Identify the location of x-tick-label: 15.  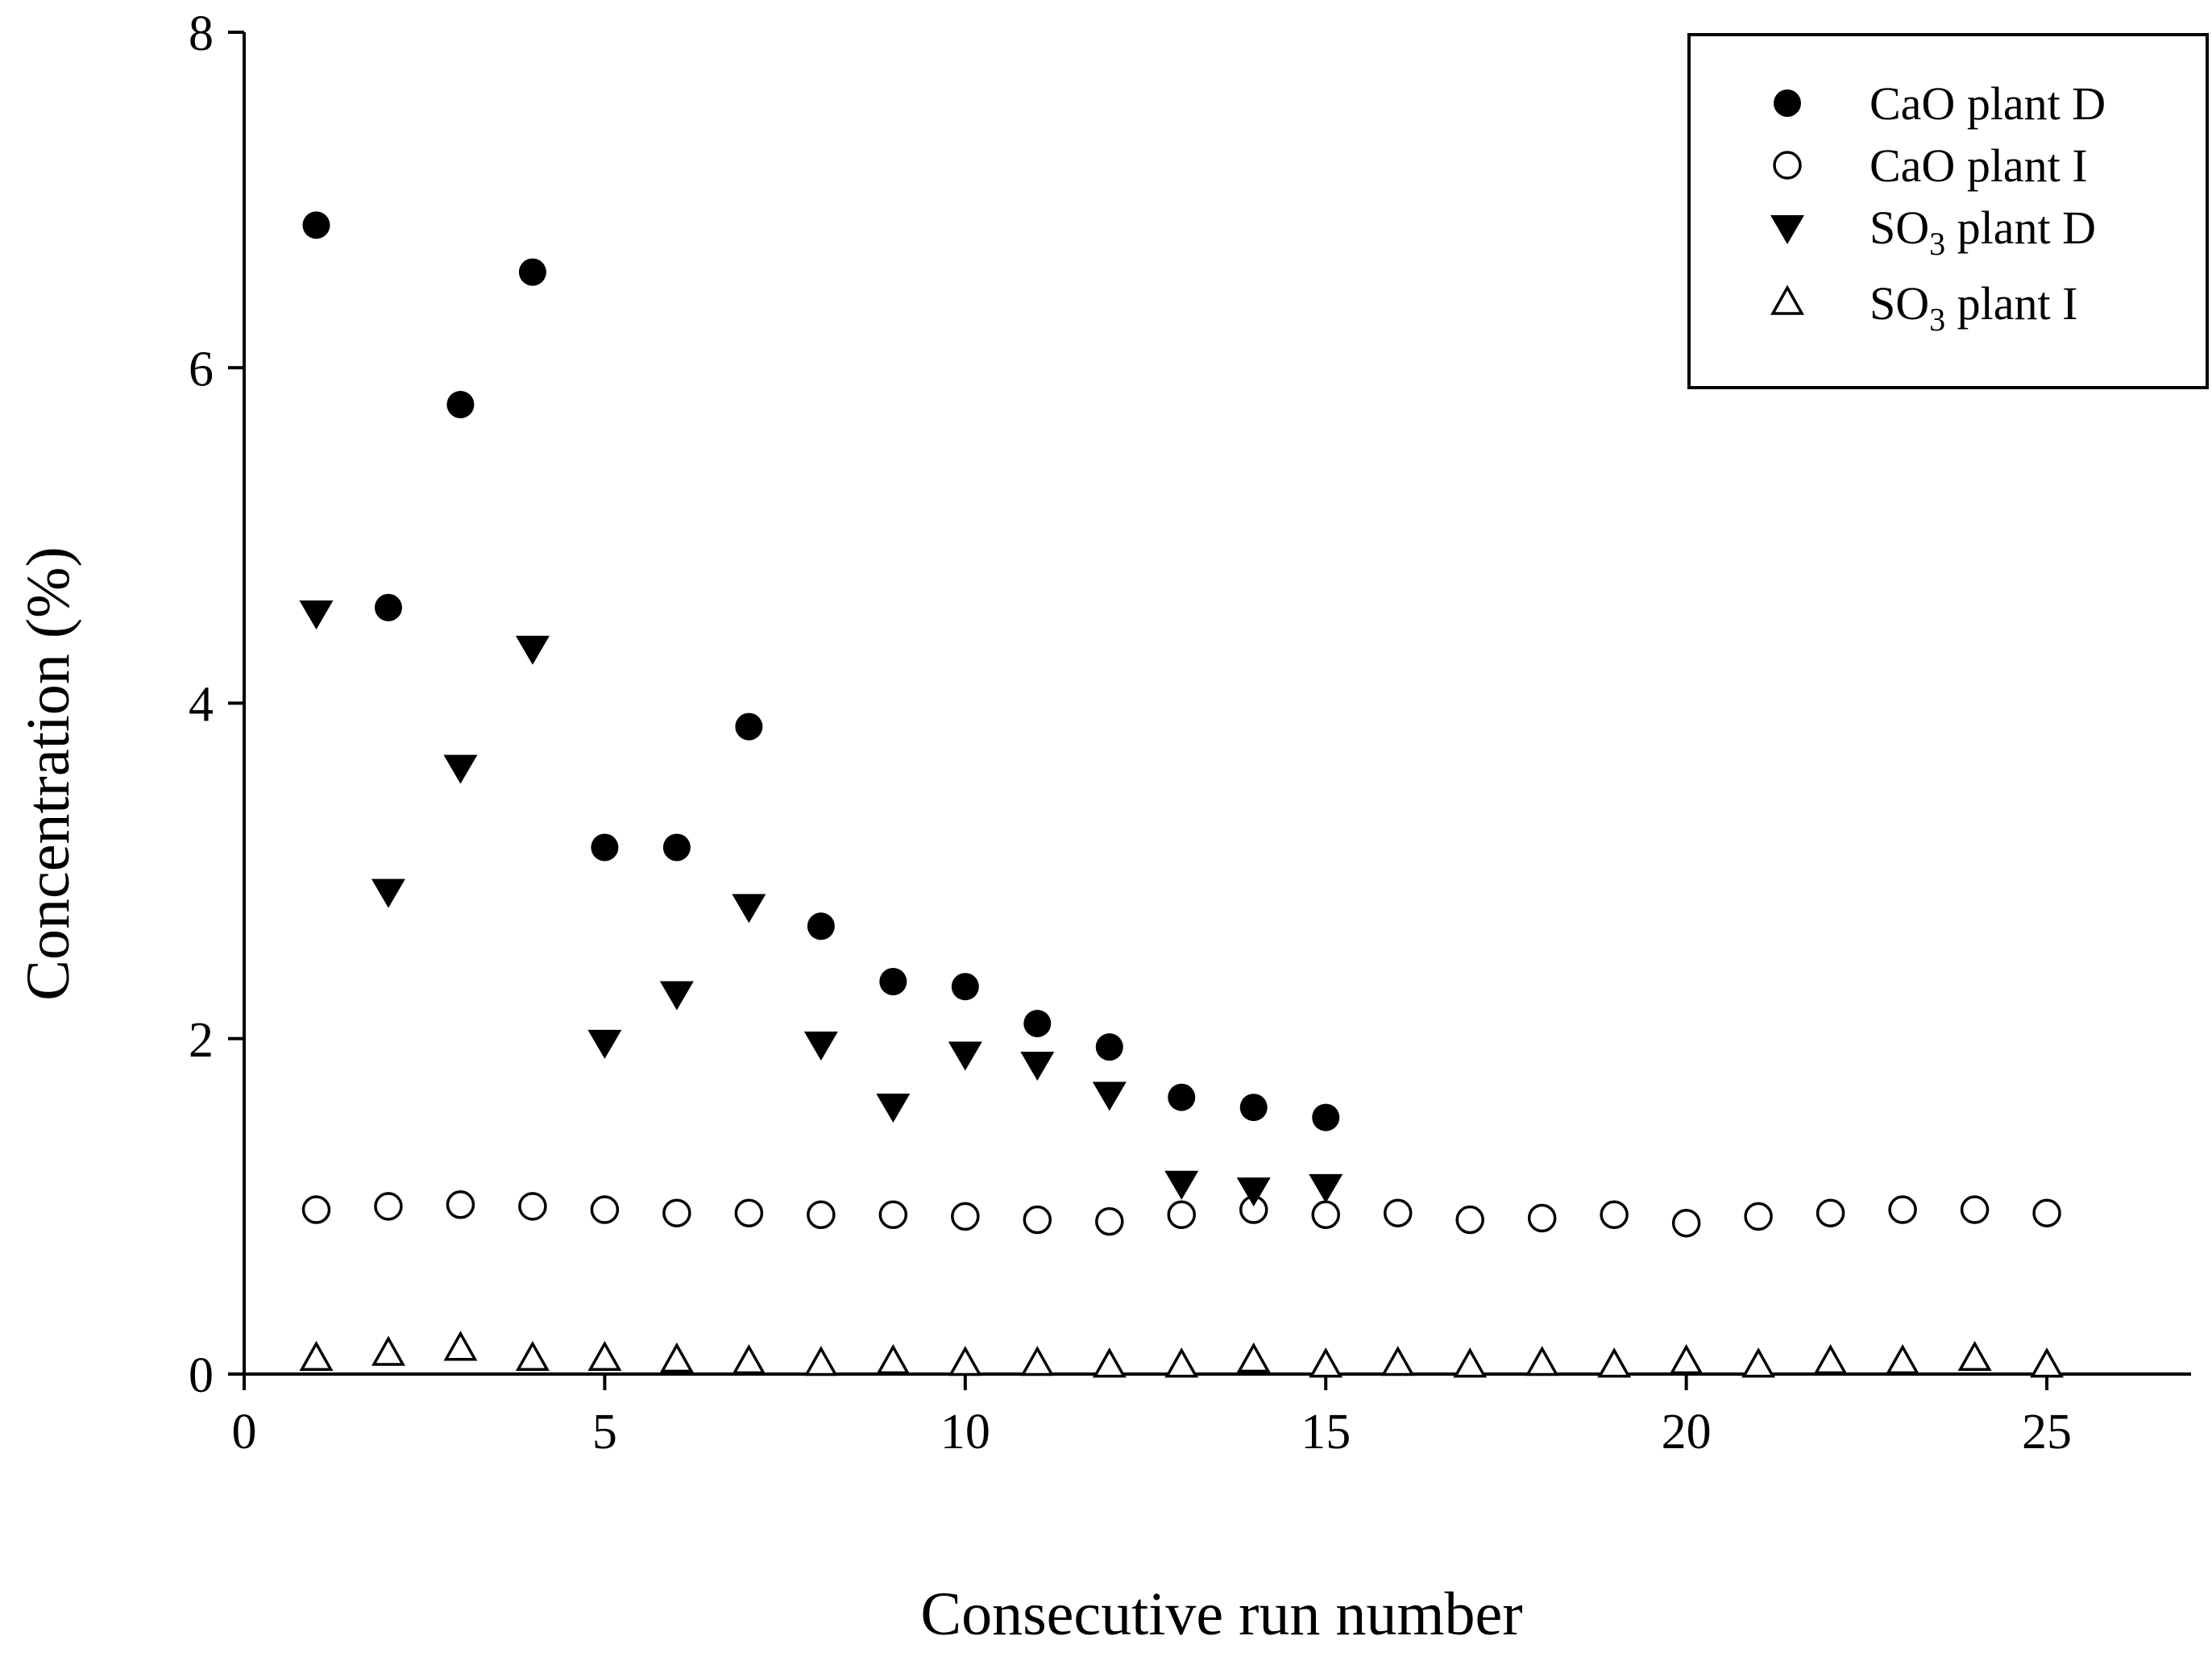
(1326, 1432).